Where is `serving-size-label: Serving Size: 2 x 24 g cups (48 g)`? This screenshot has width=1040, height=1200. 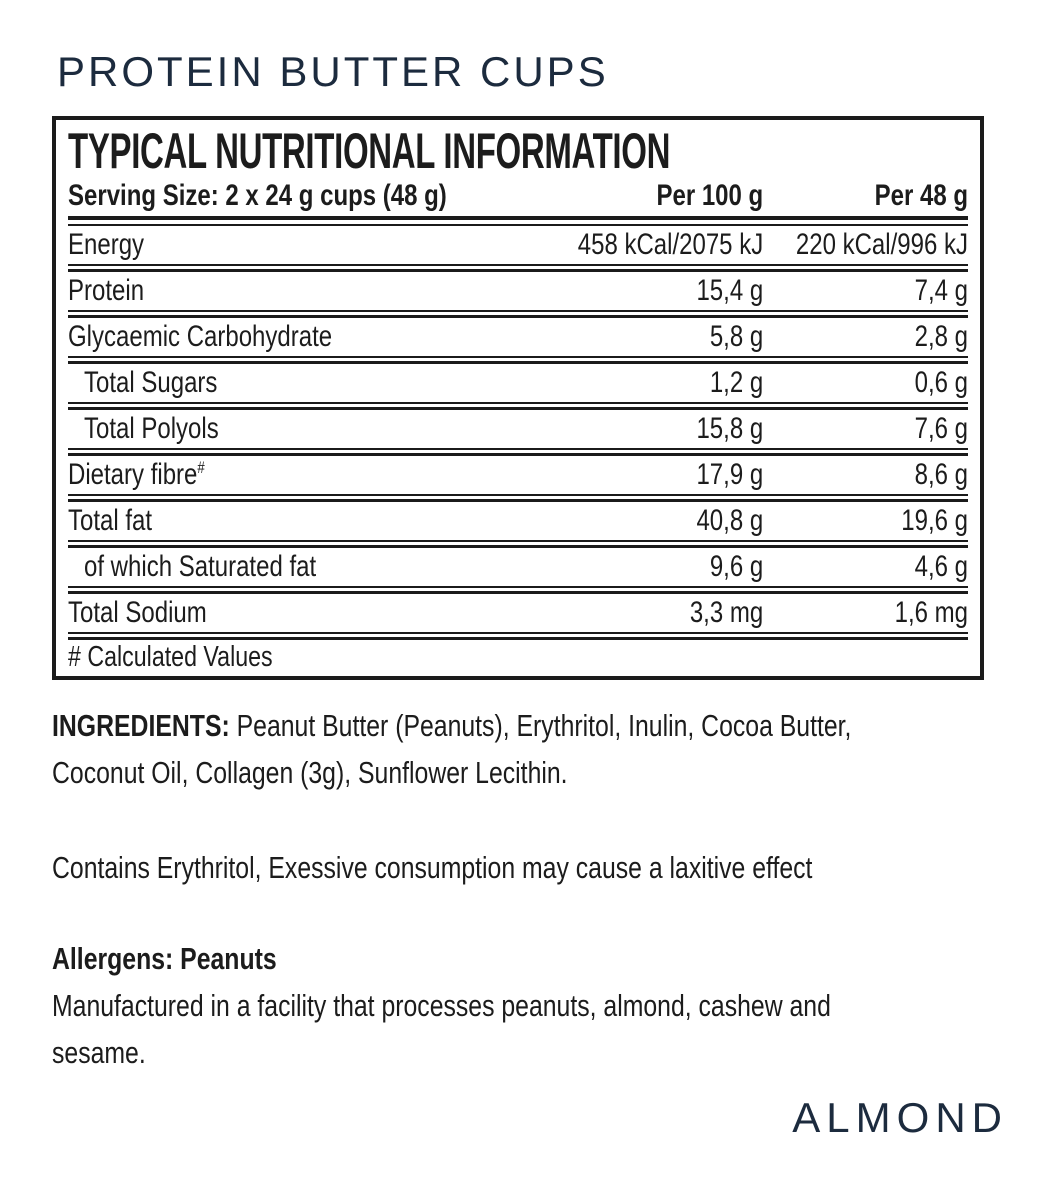 serving-size-label: Serving Size: 2 x 24 g cups (48 g) is located at coordinates (257, 195).